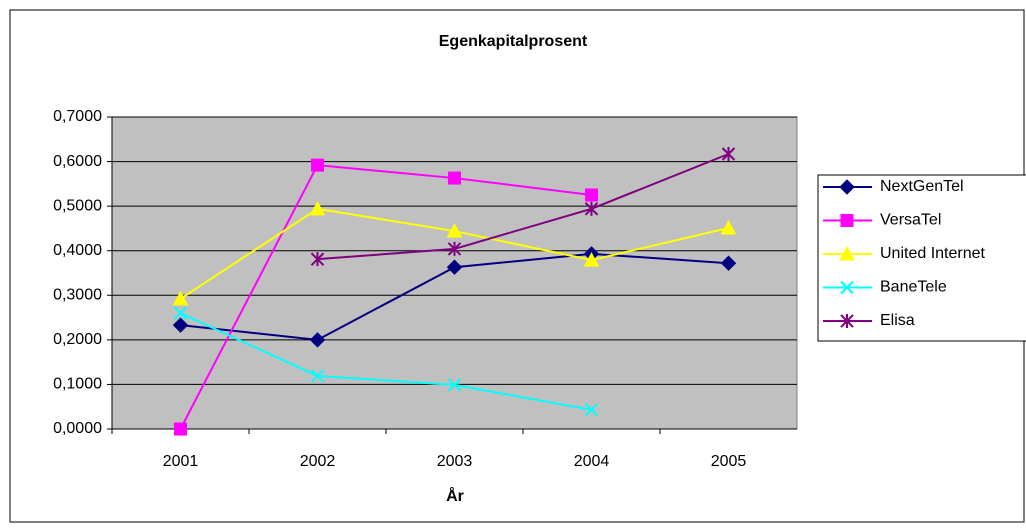 Image resolution: width=1026 pixels, height=532 pixels. I want to click on y-tick-label: 0,3000, so click(77, 295).